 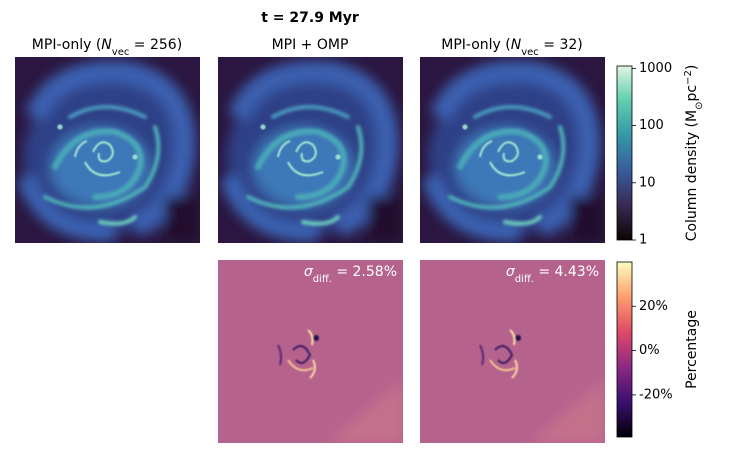 What do you see at coordinates (656, 394) in the screenshot?
I see `tick-label: -20%` at bounding box center [656, 394].